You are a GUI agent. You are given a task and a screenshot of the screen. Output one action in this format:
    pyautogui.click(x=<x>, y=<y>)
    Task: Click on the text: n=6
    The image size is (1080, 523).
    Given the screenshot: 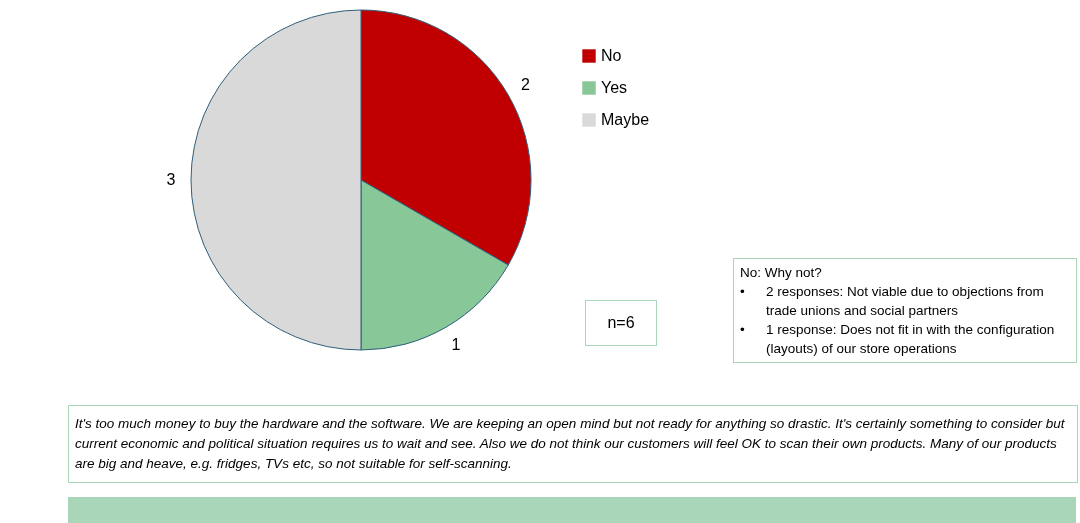 What is the action you would take?
    pyautogui.click(x=621, y=323)
    